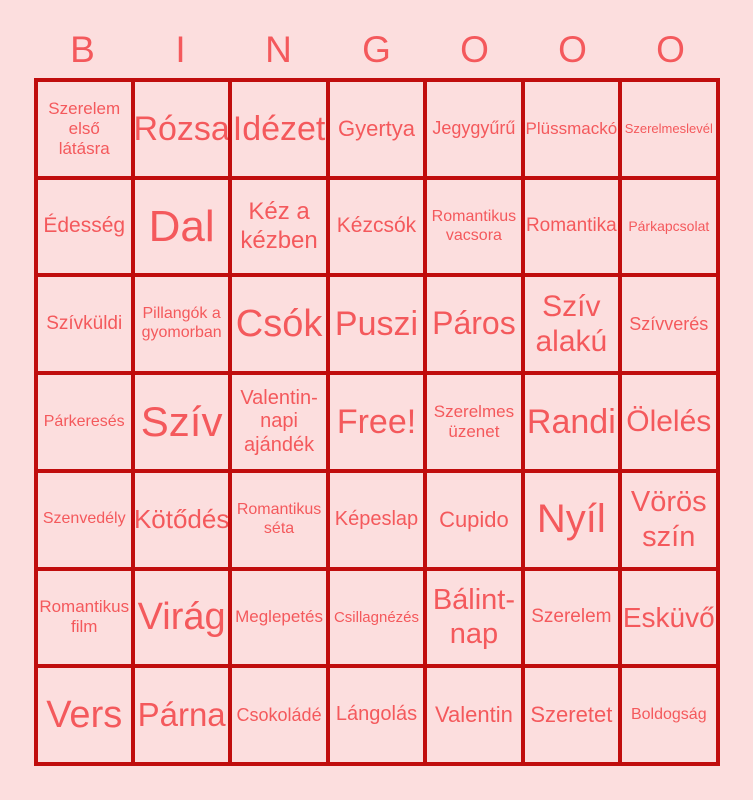 This screenshot has width=753, height=800. What do you see at coordinates (278, 49) in the screenshot?
I see `title-letter: N` at bounding box center [278, 49].